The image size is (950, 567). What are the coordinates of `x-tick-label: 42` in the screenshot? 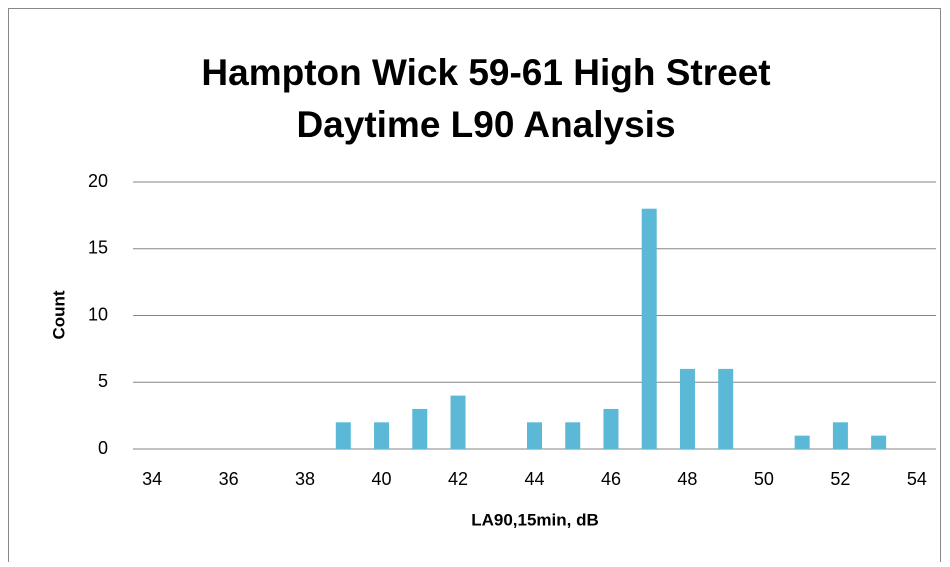 It's located at (458, 479).